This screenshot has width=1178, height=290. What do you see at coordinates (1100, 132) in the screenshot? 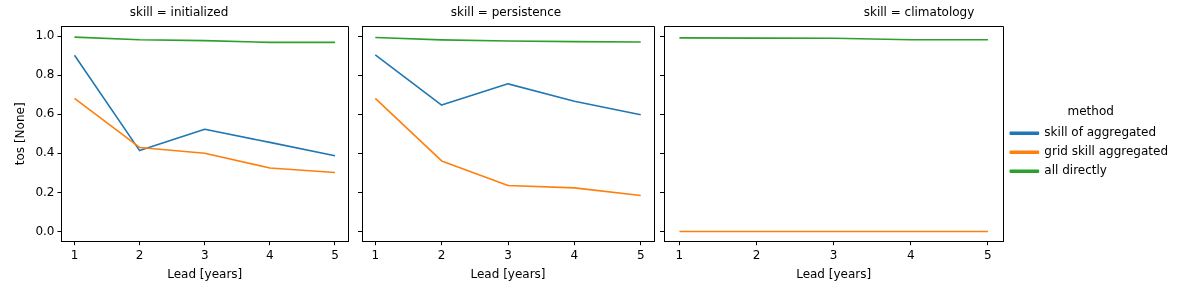
I see `legend-label: skill of aggregated` at bounding box center [1100, 132].